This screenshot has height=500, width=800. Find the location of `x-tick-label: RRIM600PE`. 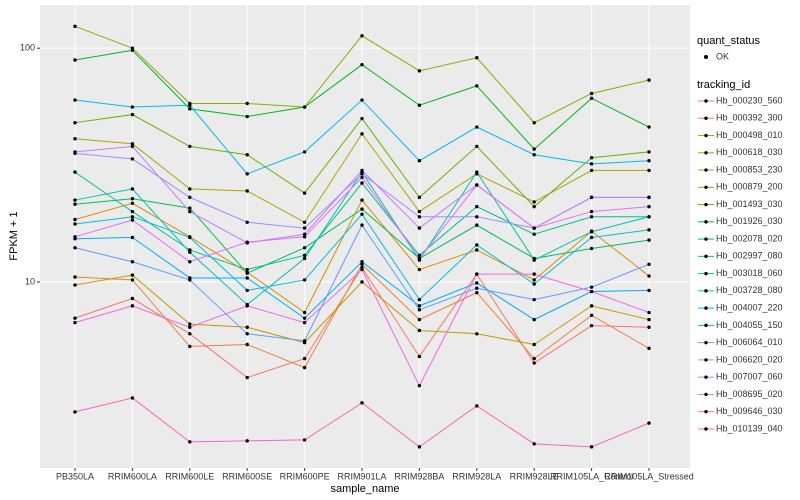

x-tick-label: RRIM600PE is located at coordinates (305, 476).